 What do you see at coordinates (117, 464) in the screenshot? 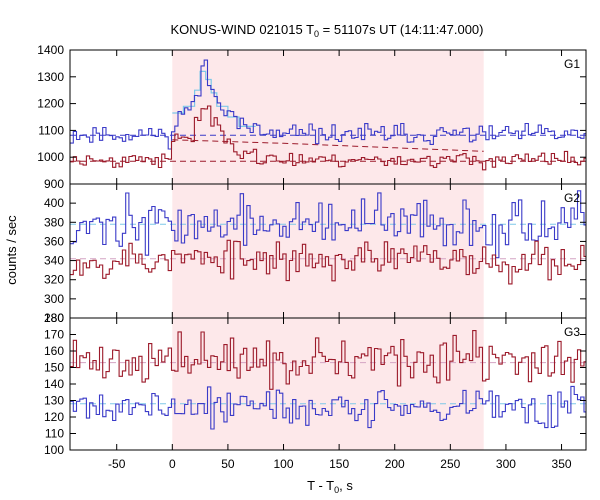
I see `x-tick-label--50: -50` at bounding box center [117, 464].